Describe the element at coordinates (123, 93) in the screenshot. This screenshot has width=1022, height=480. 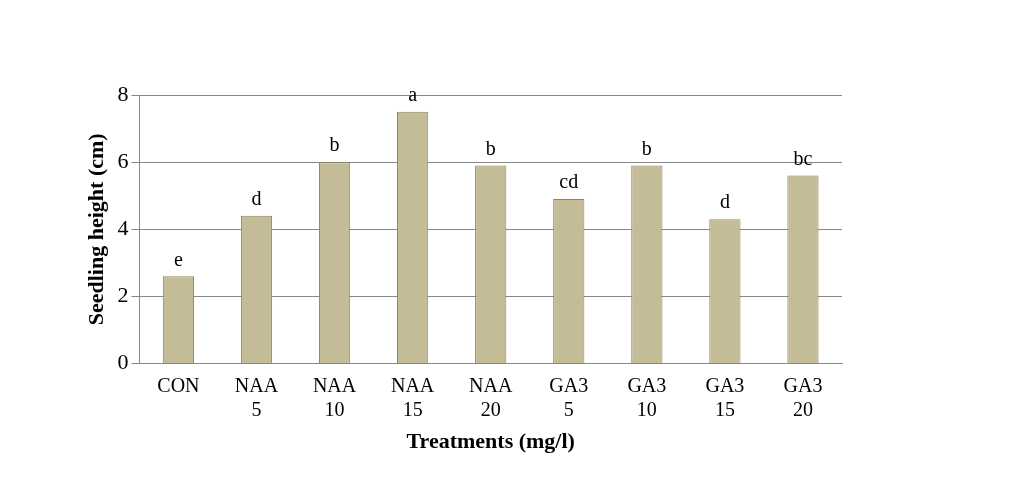
I see `y-tick-label: 8` at that location.